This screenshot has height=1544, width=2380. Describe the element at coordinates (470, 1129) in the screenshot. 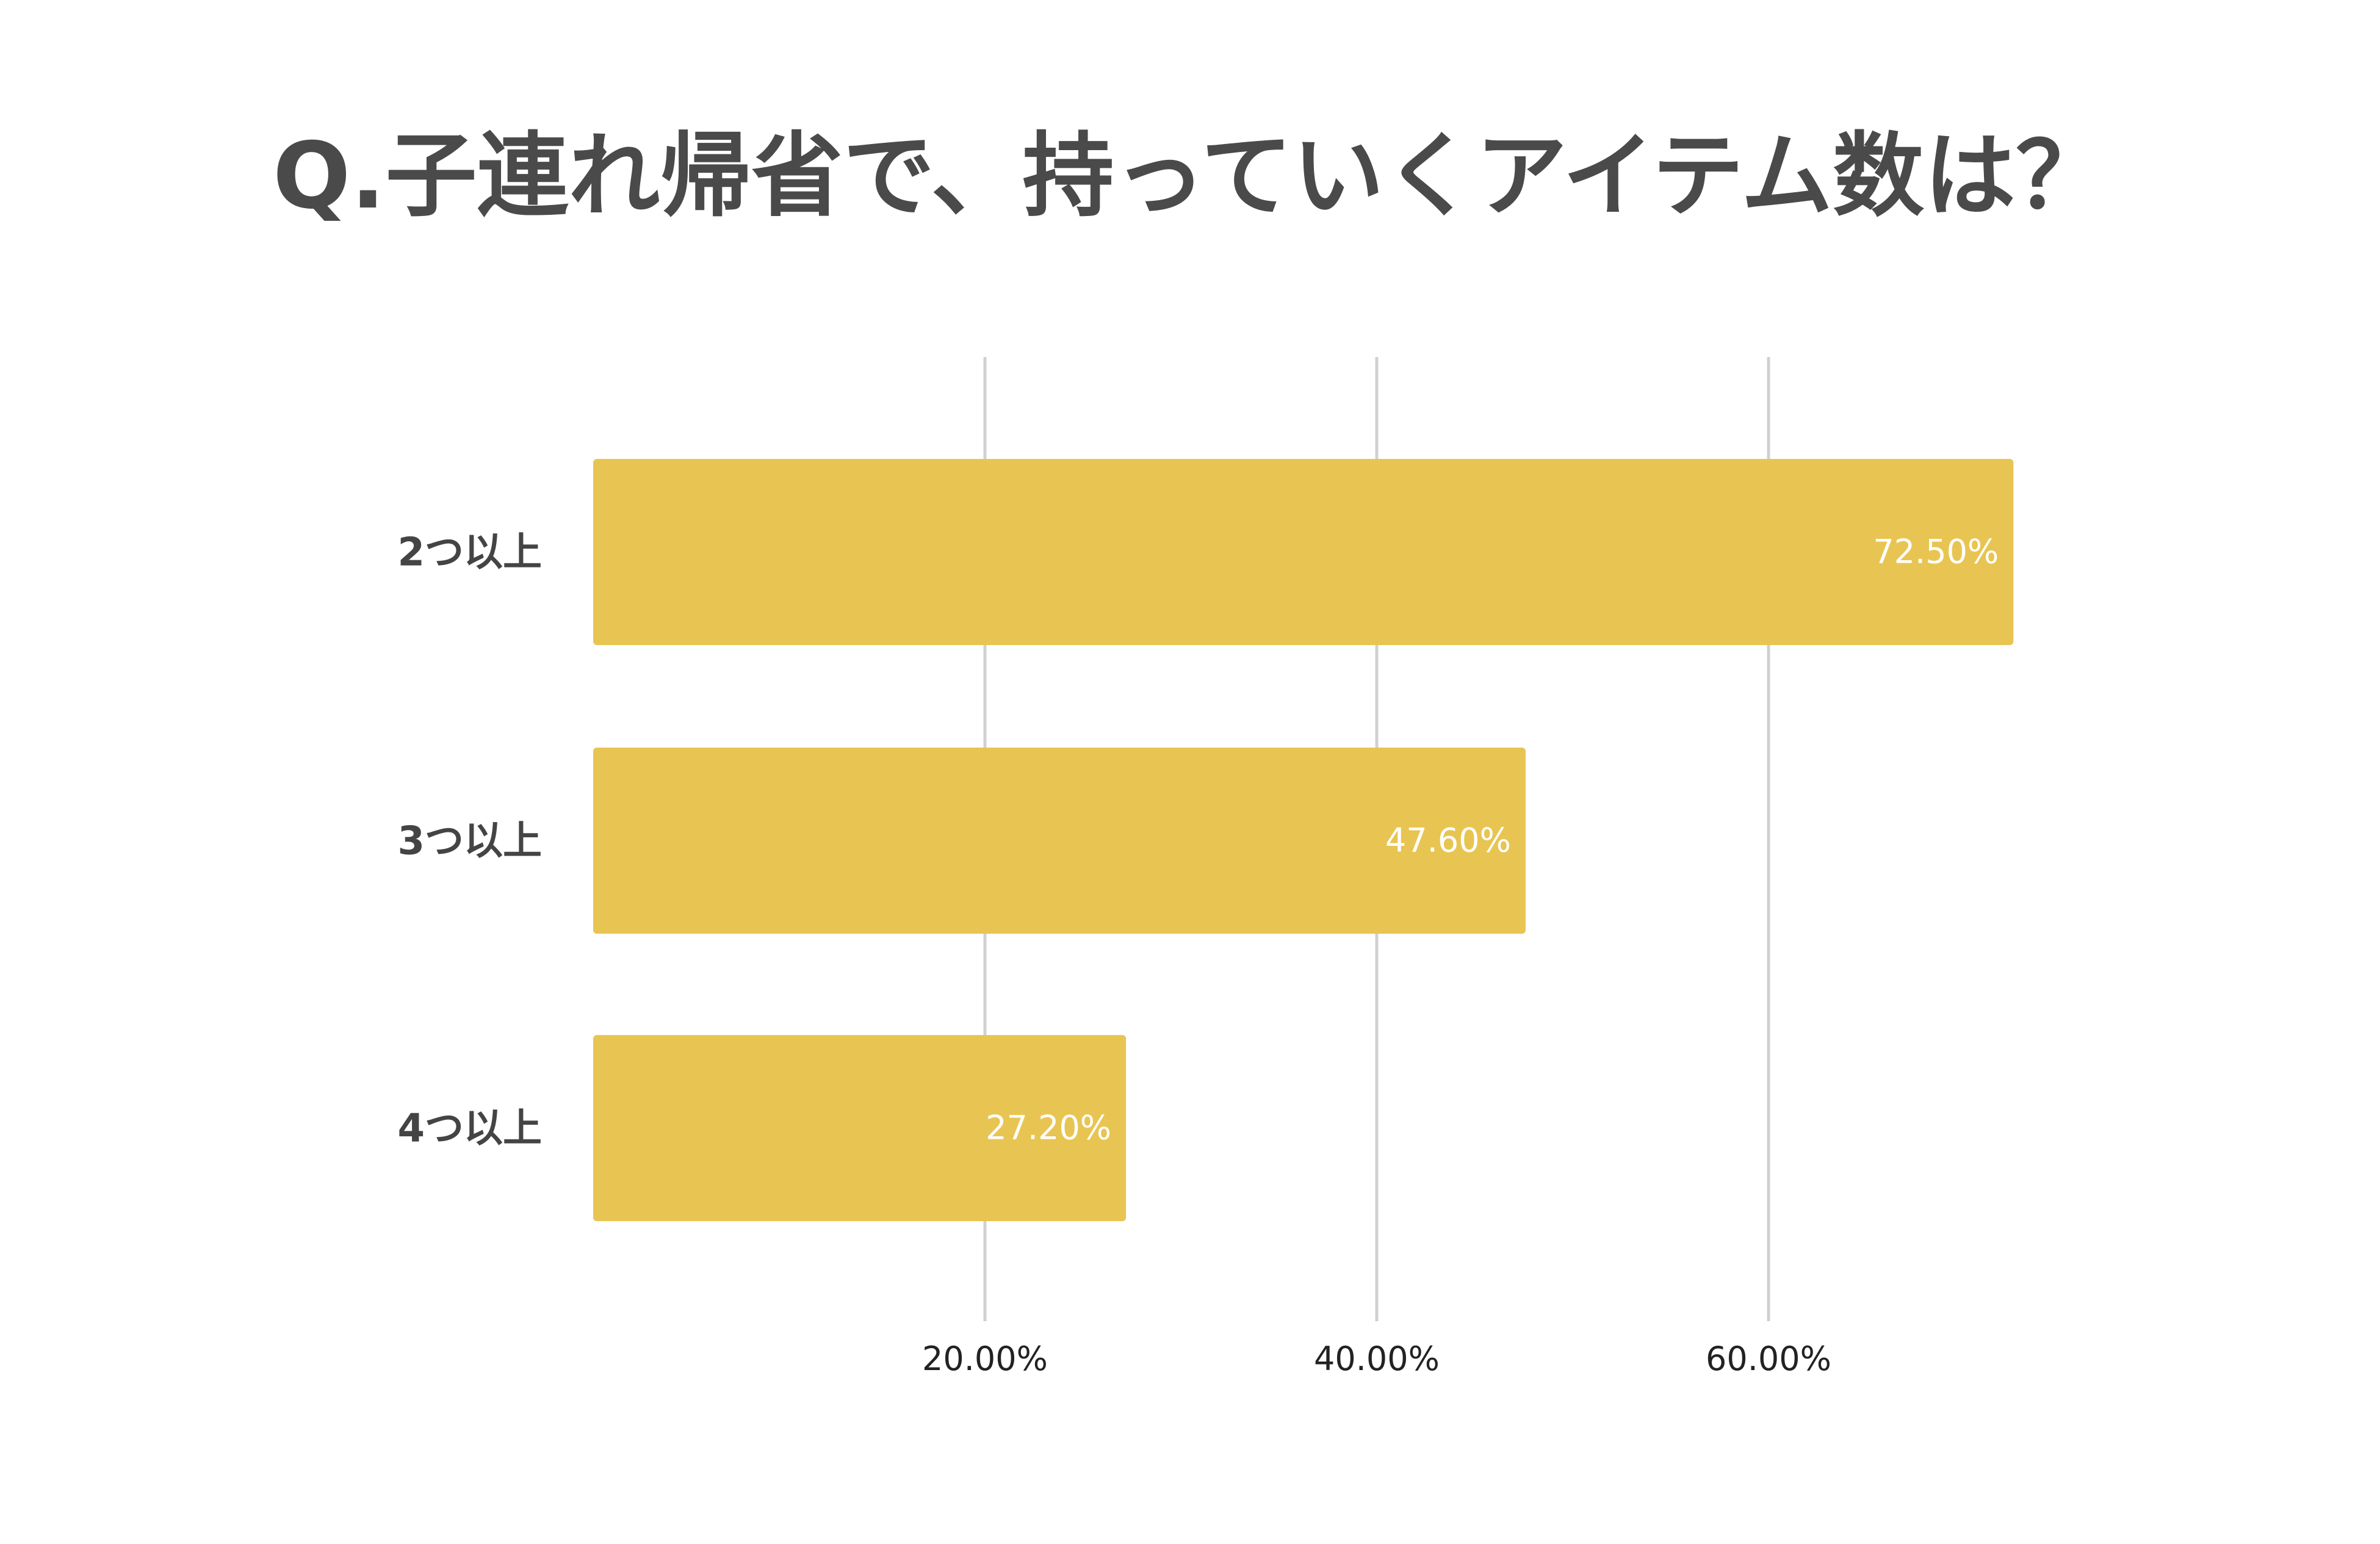

I see `category-label: 4つ以上` at that location.